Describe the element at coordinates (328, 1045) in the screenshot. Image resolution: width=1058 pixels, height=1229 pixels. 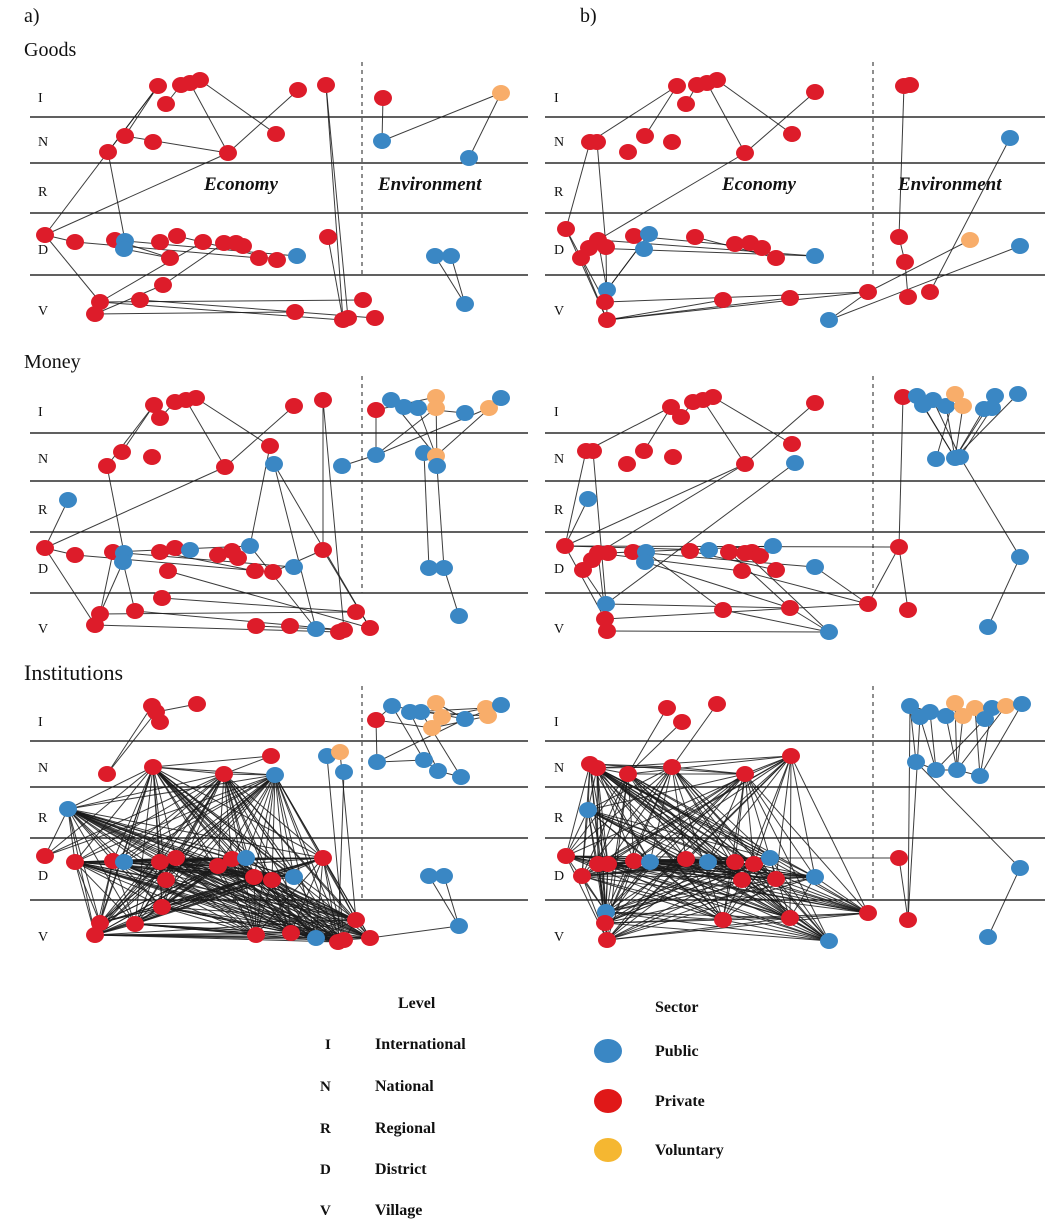
I see `legend-level-code: I` at that location.